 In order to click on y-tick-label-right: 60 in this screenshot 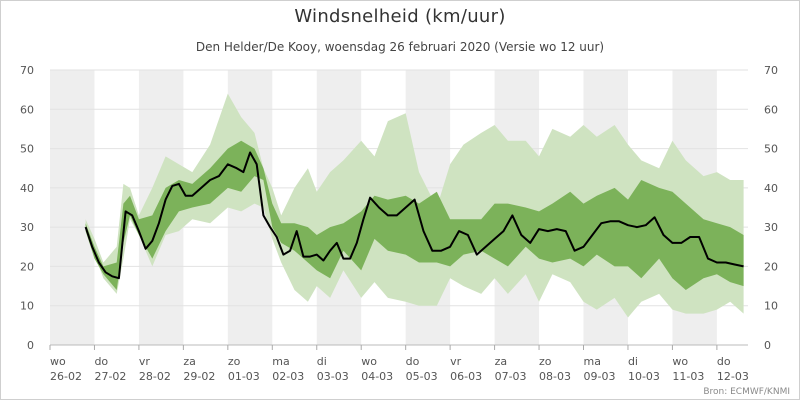, I will do `click(771, 109)`.